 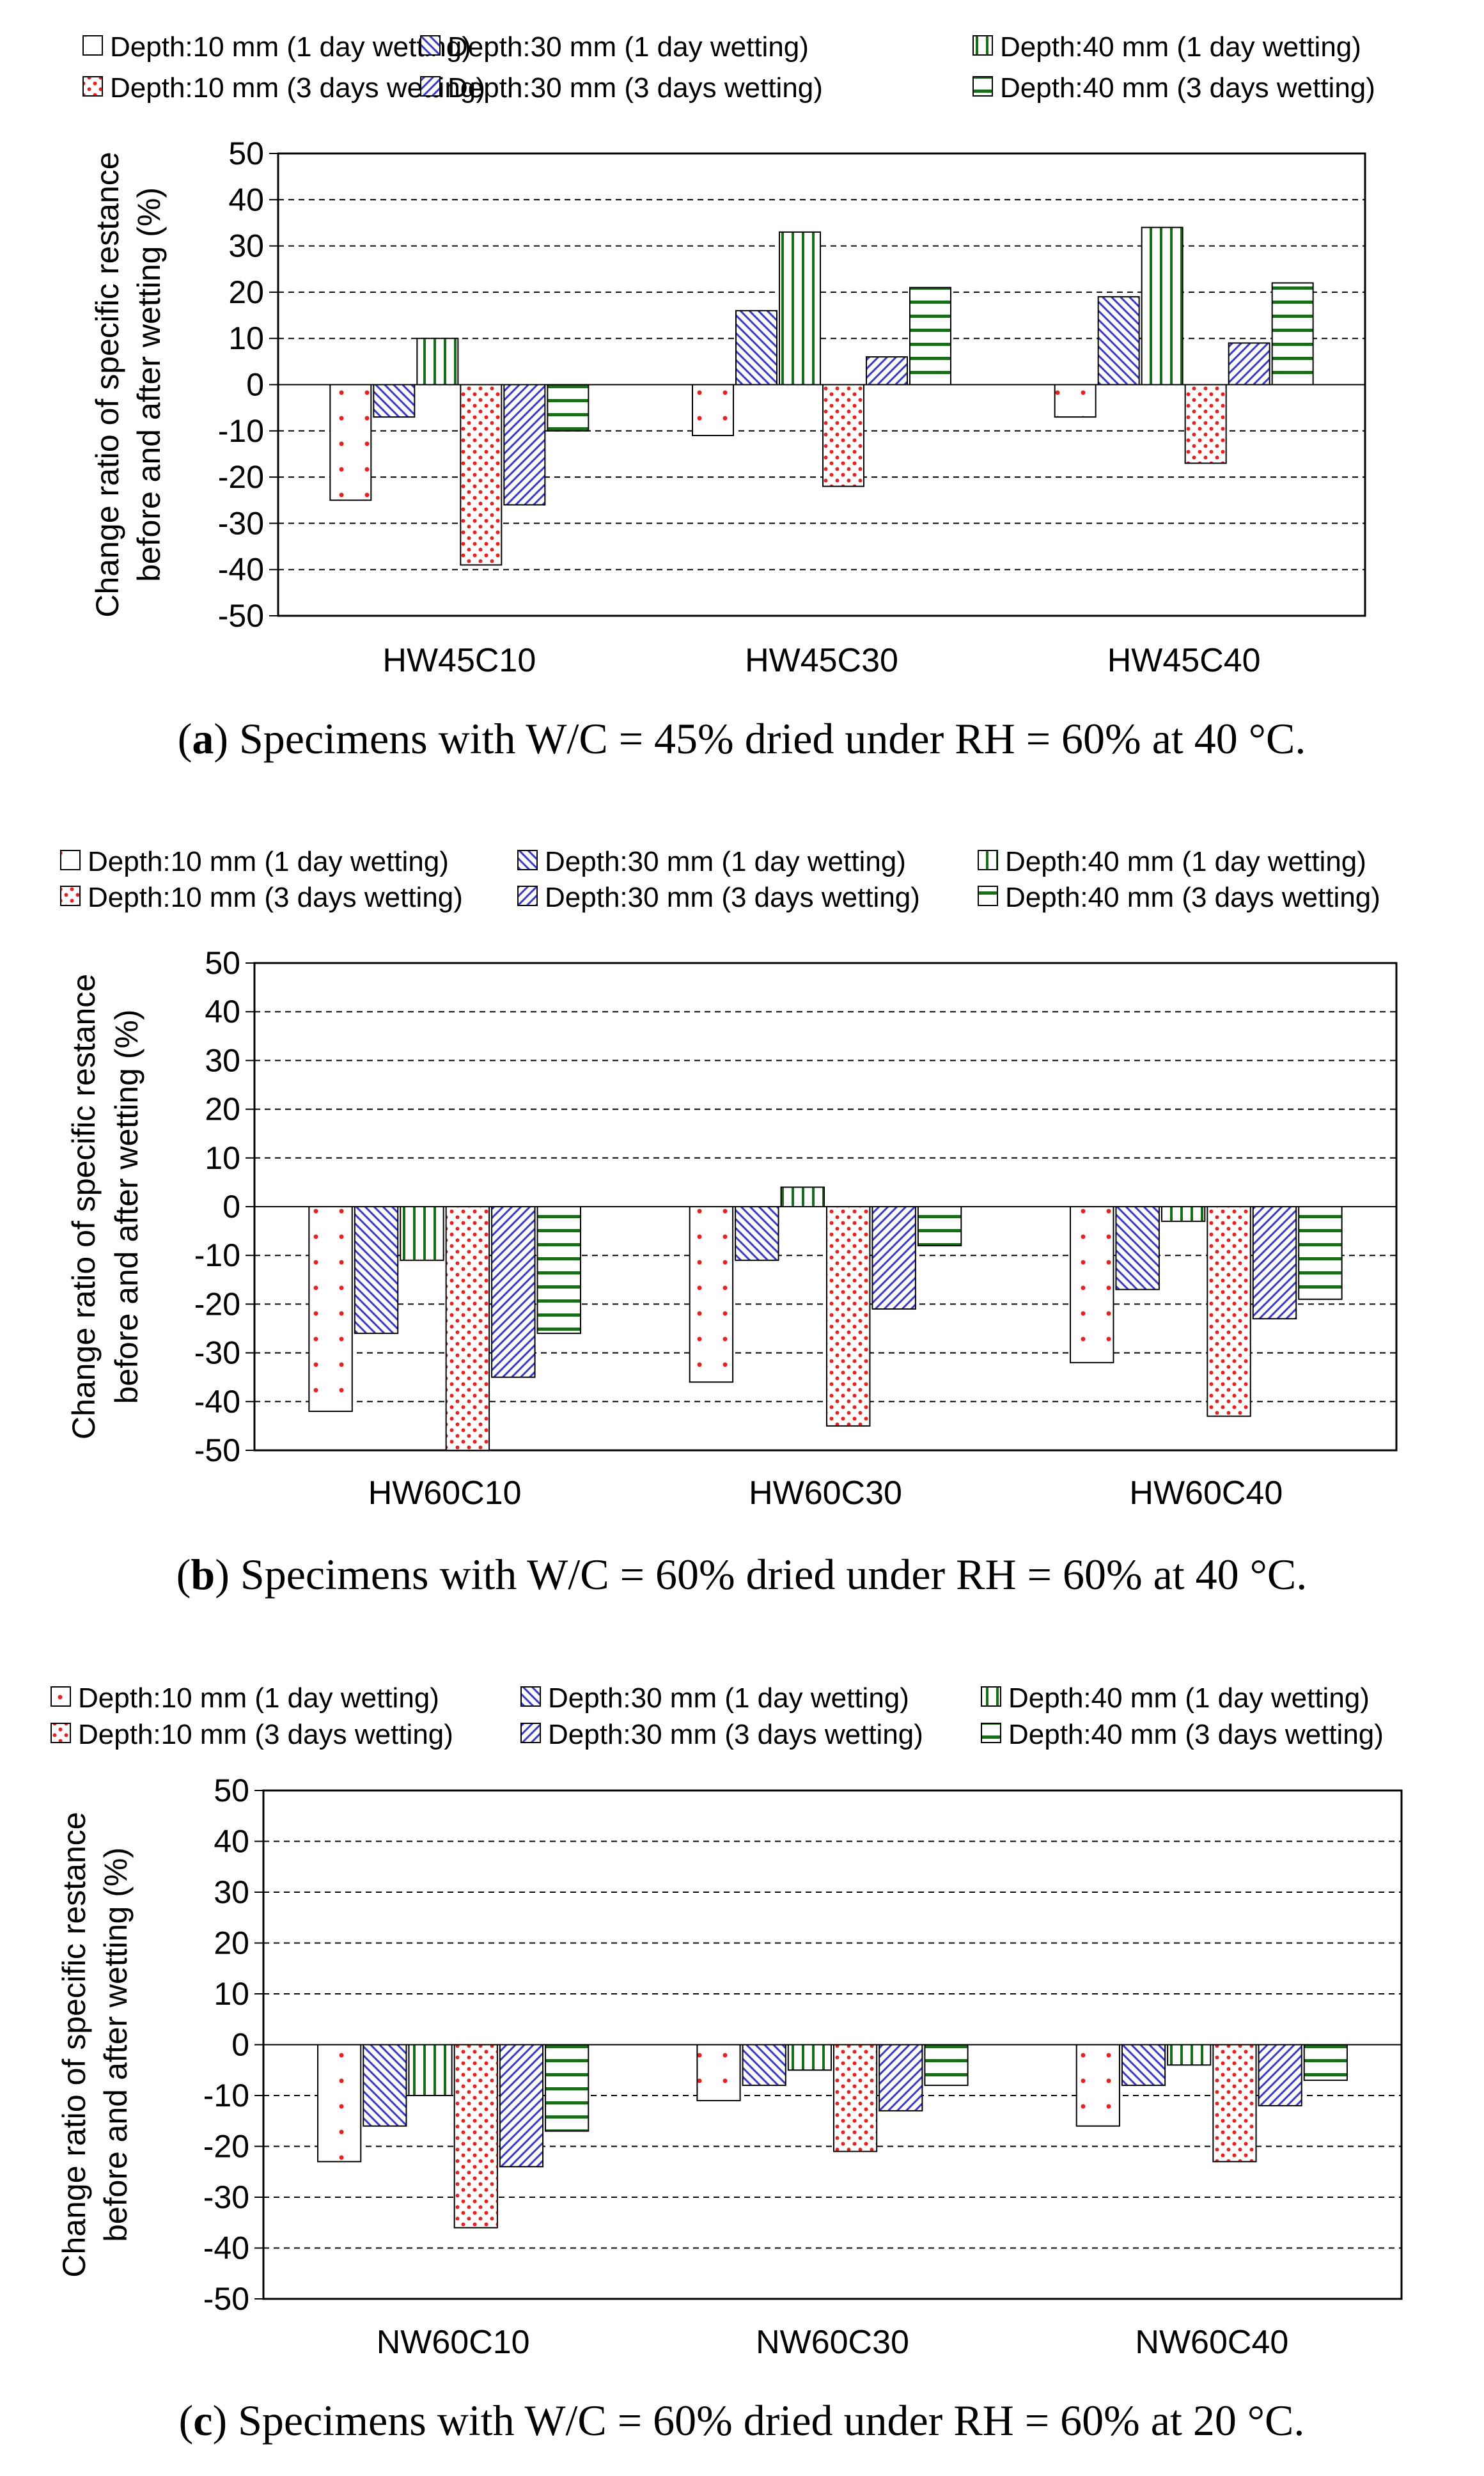 What do you see at coordinates (1184, 661) in the screenshot?
I see `x-category-label: HW45C40` at bounding box center [1184, 661].